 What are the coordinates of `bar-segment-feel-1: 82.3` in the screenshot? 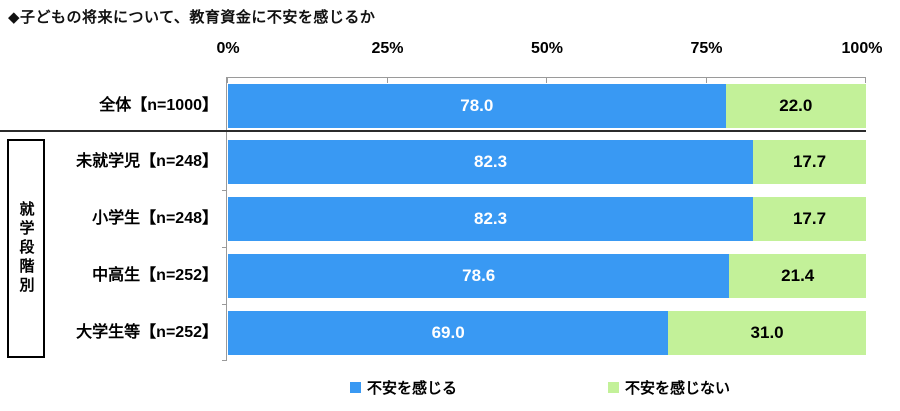 It's located at (491, 162).